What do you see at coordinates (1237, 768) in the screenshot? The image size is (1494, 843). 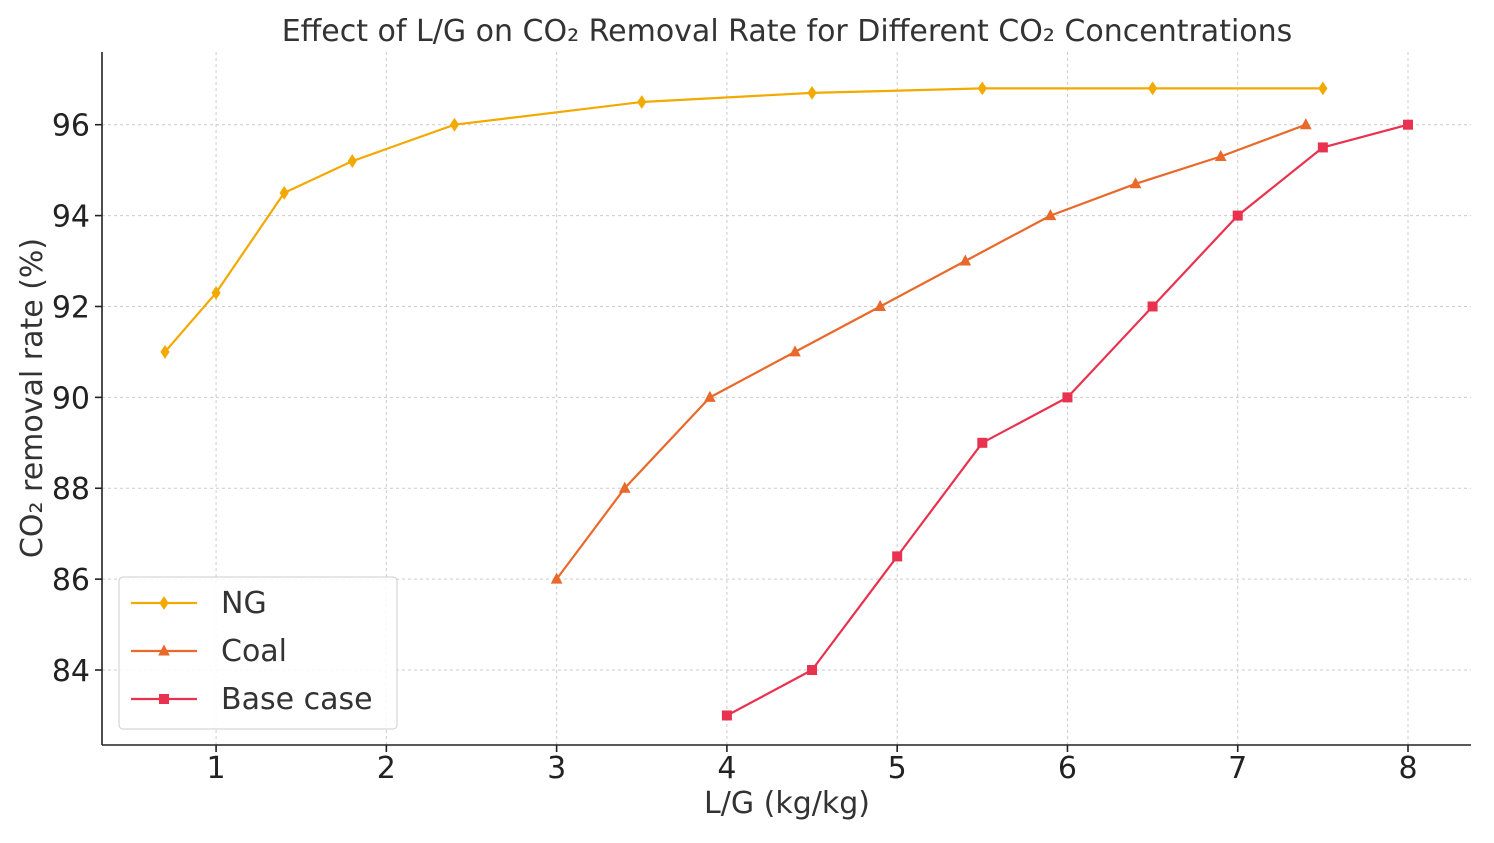 I see `x-tick-label: 7` at bounding box center [1237, 768].